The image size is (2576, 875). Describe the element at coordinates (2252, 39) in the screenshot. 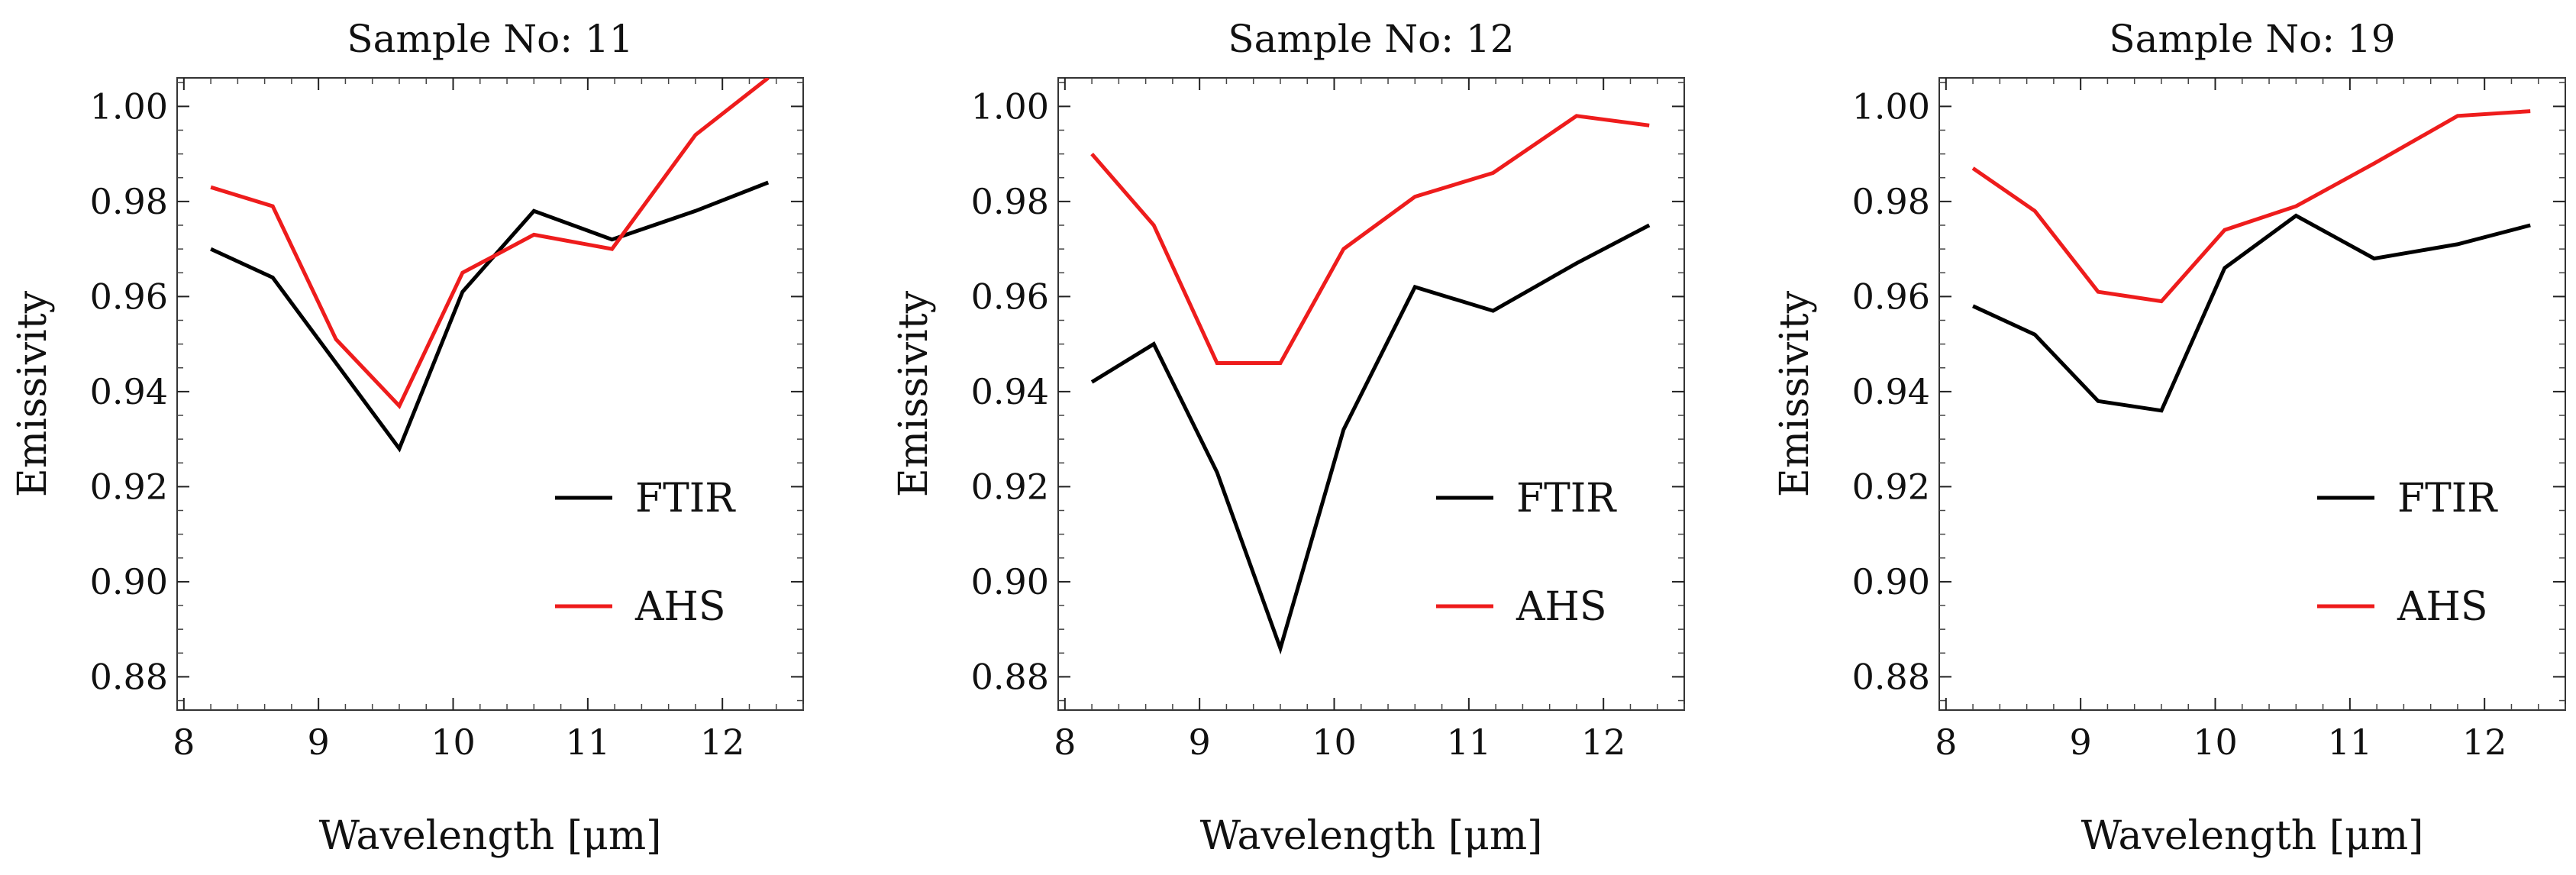

I see `chart-title: Sample No: 19` at that location.